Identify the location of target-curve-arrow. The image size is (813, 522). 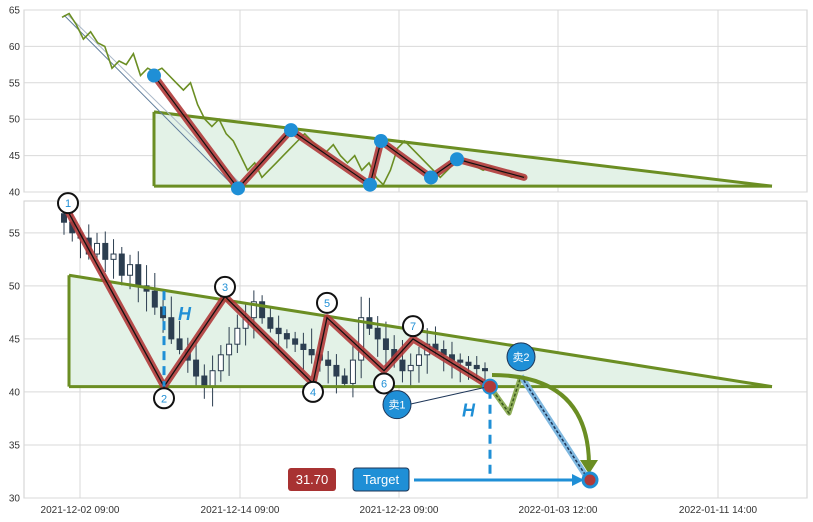
(541, 419).